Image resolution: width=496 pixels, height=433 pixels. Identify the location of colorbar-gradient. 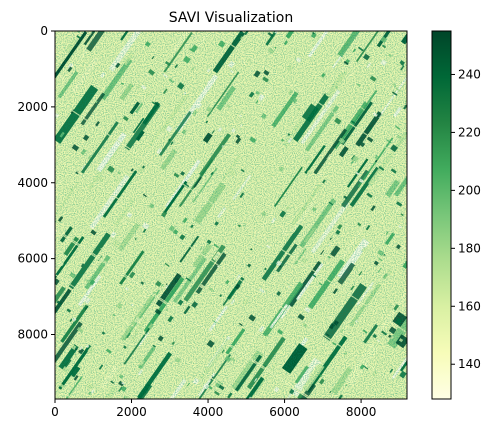
(441, 215).